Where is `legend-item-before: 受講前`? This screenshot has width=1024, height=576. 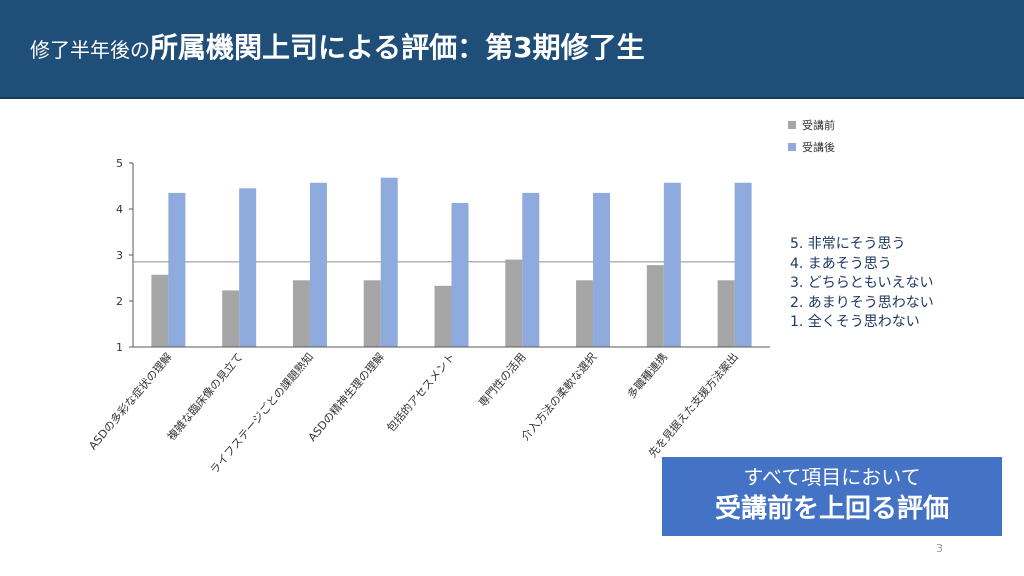 legend-item-before: 受講前 is located at coordinates (811, 125).